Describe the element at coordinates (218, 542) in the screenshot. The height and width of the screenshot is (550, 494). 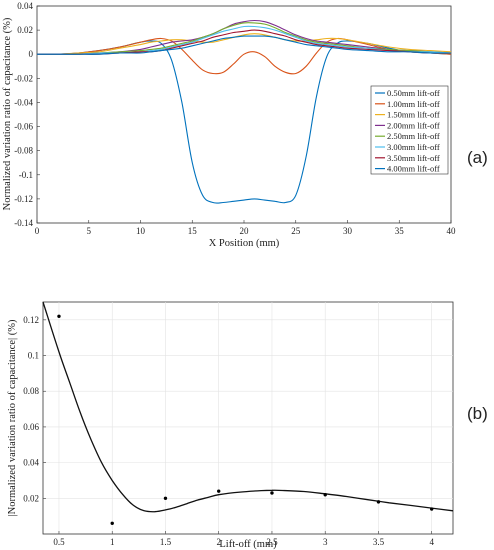
I see `x-tick-label: 2` at that location.